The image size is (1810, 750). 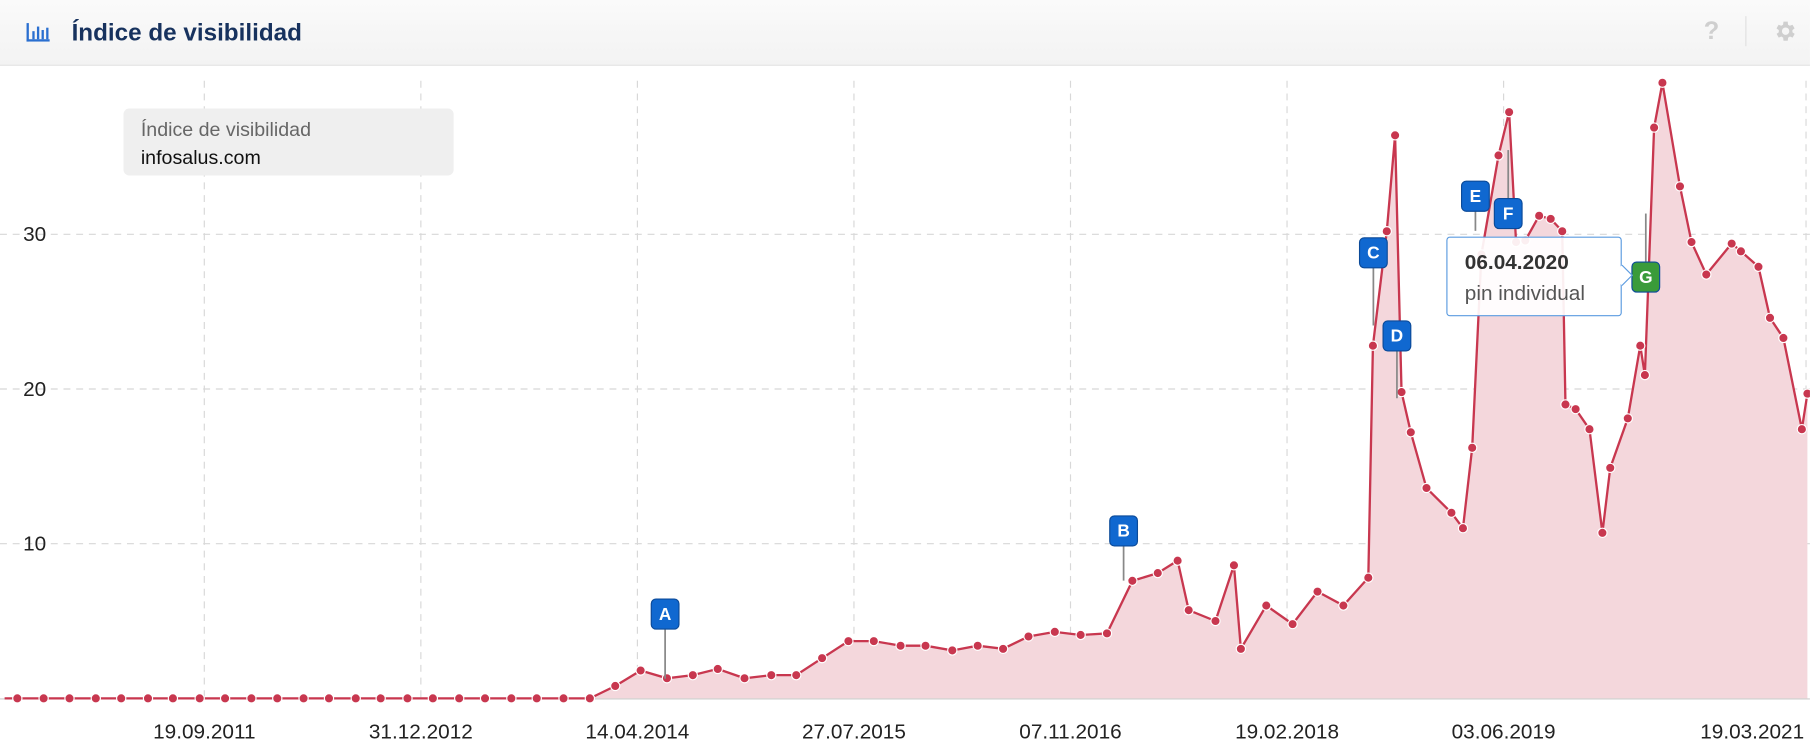 What do you see at coordinates (1397, 359) in the screenshot?
I see `pin-d: D` at bounding box center [1397, 359].